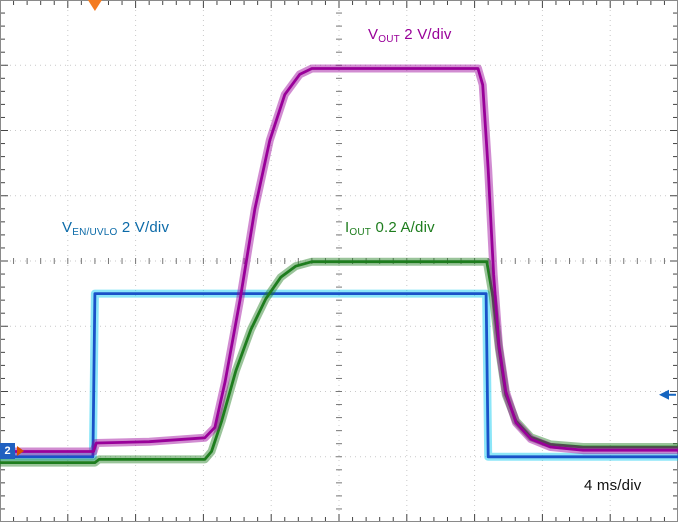  I want to click on ven-label-subscript: EN/UVLO, so click(95, 232).